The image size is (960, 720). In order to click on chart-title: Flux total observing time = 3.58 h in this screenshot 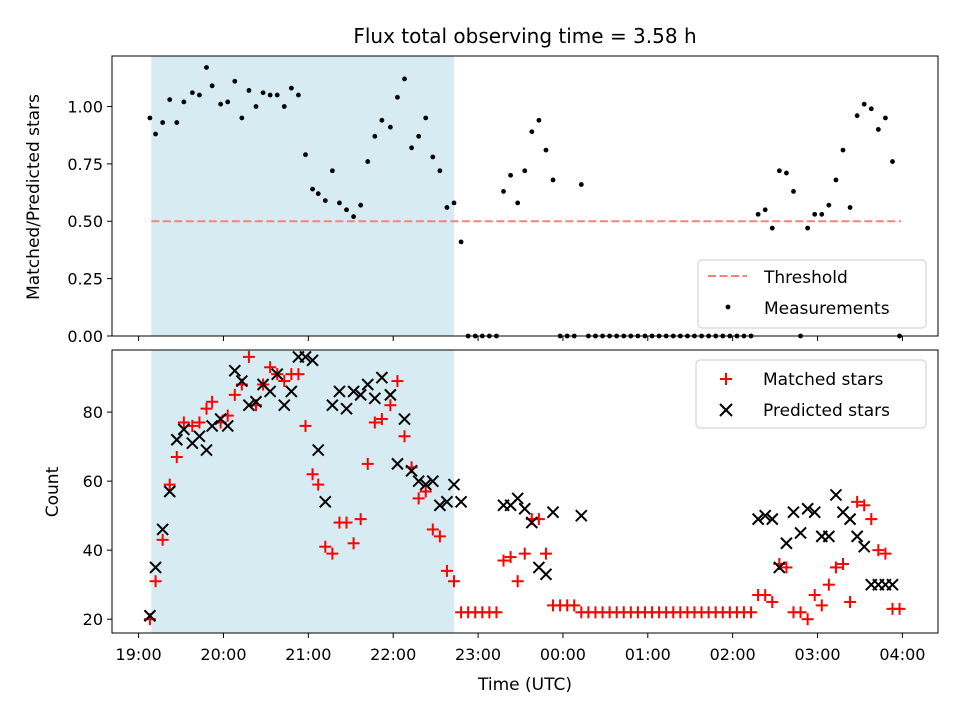, I will do `click(524, 36)`.